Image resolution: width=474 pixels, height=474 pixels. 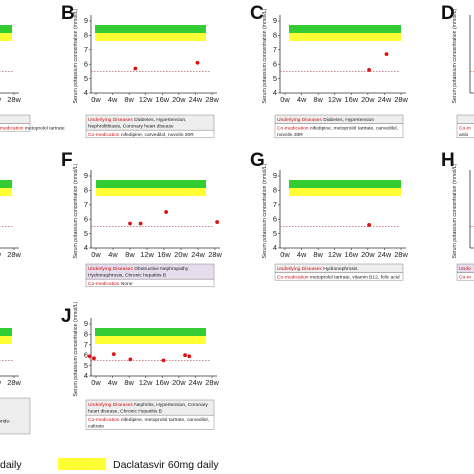 I want to click on panel-i: 24w 28w chloride-, so click(x=15, y=381).